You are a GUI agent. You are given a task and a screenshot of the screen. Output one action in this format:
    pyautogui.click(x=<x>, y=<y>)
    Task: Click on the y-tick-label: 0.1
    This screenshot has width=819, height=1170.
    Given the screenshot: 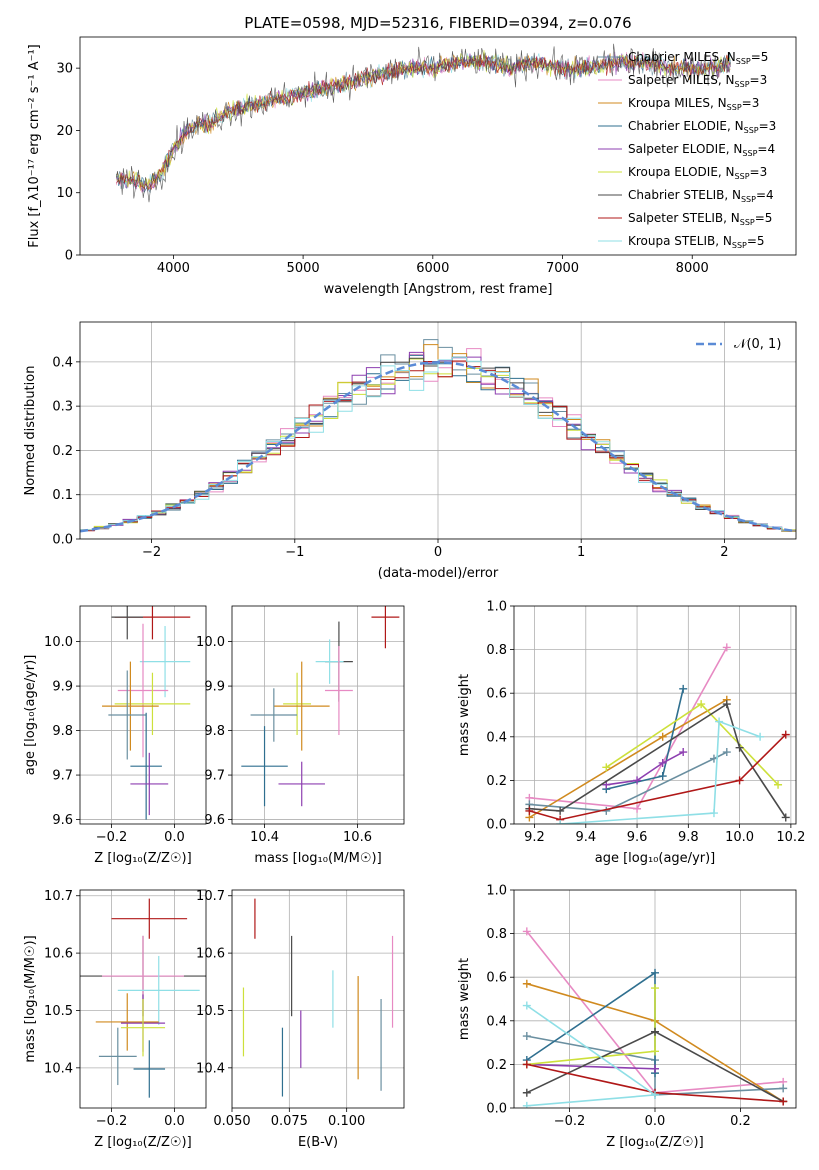 What is the action you would take?
    pyautogui.click(x=62, y=495)
    